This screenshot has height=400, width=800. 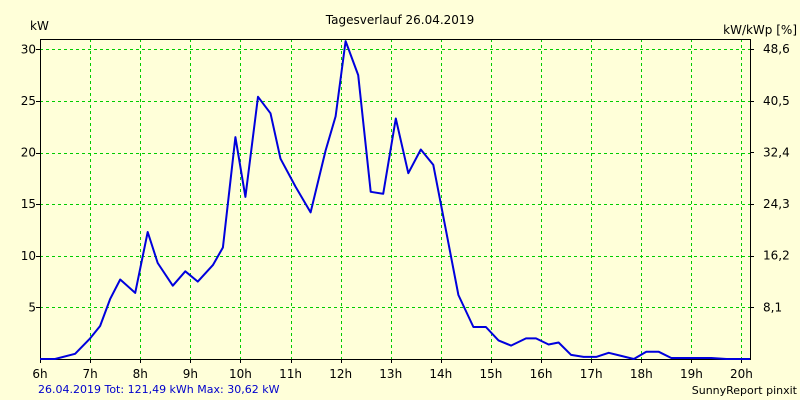 I want to click on x-tick-label: 20h, so click(x=741, y=374).